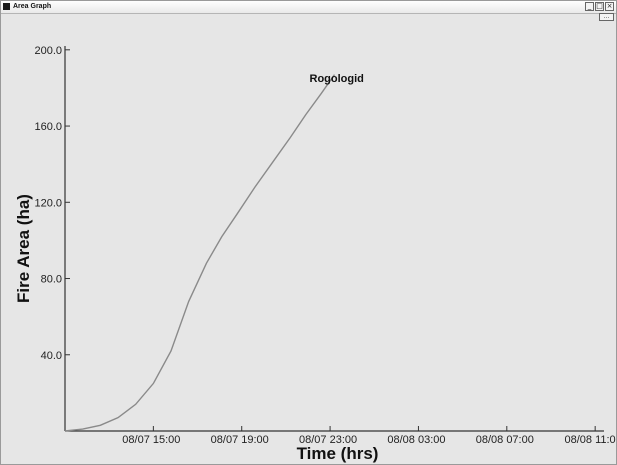  Describe the element at coordinates (416, 440) in the screenshot. I see `x-tick-label-3: 08/08 03:00` at that location.